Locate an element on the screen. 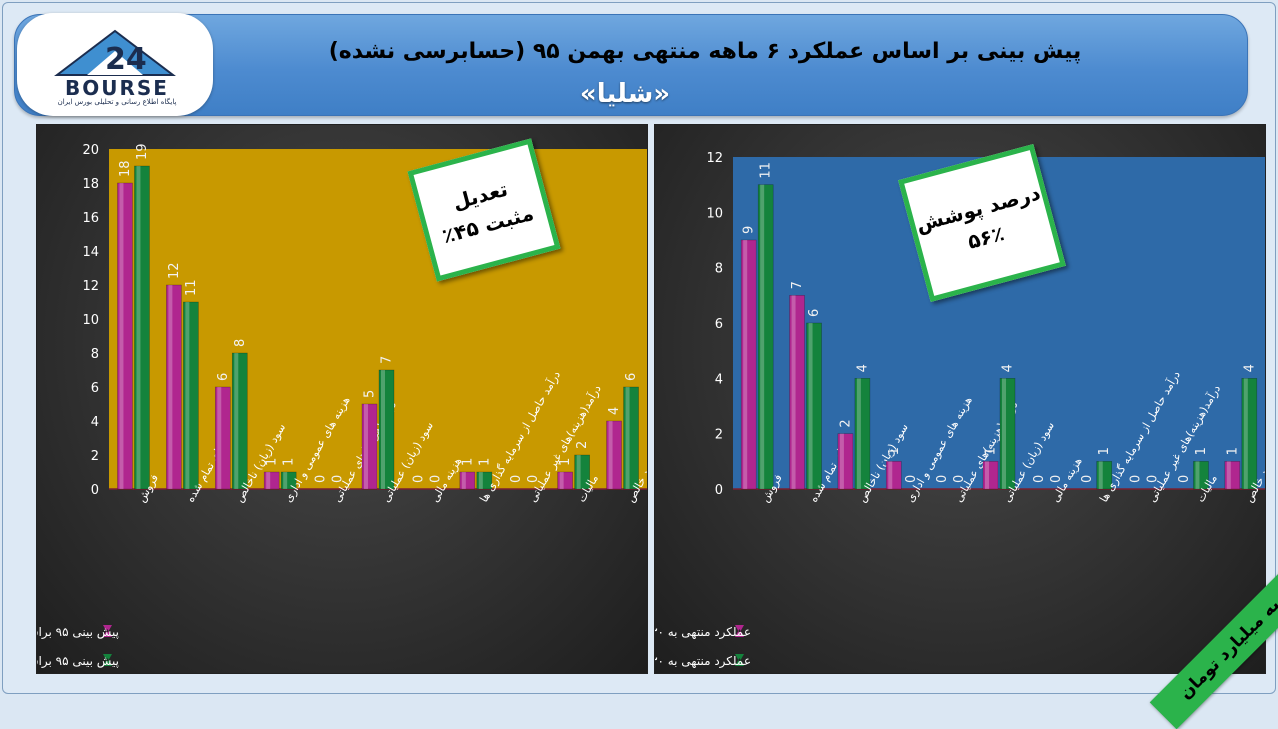 This screenshot has width=1278, height=729. y-tick-label: 16 is located at coordinates (90, 218).